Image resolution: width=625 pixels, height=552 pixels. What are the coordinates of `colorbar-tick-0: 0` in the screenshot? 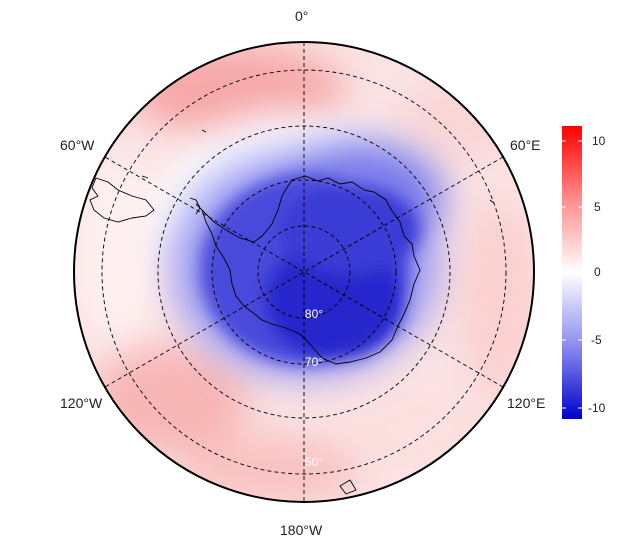 It's located at (597, 272).